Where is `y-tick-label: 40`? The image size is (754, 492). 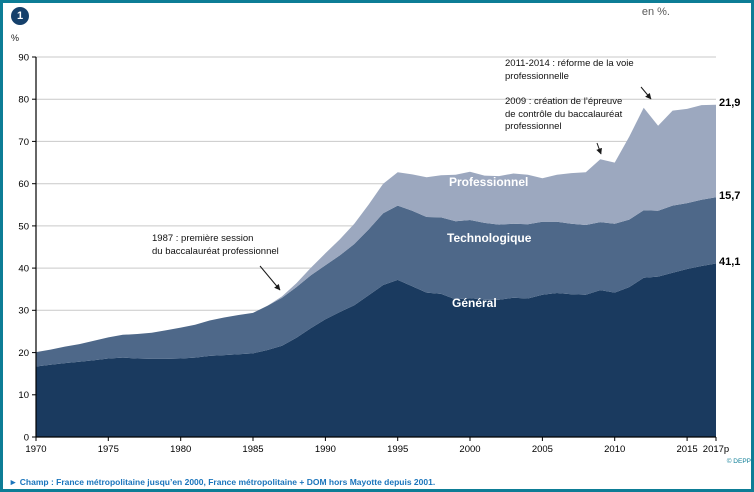 y-tick-label: 40 is located at coordinates (23, 269).